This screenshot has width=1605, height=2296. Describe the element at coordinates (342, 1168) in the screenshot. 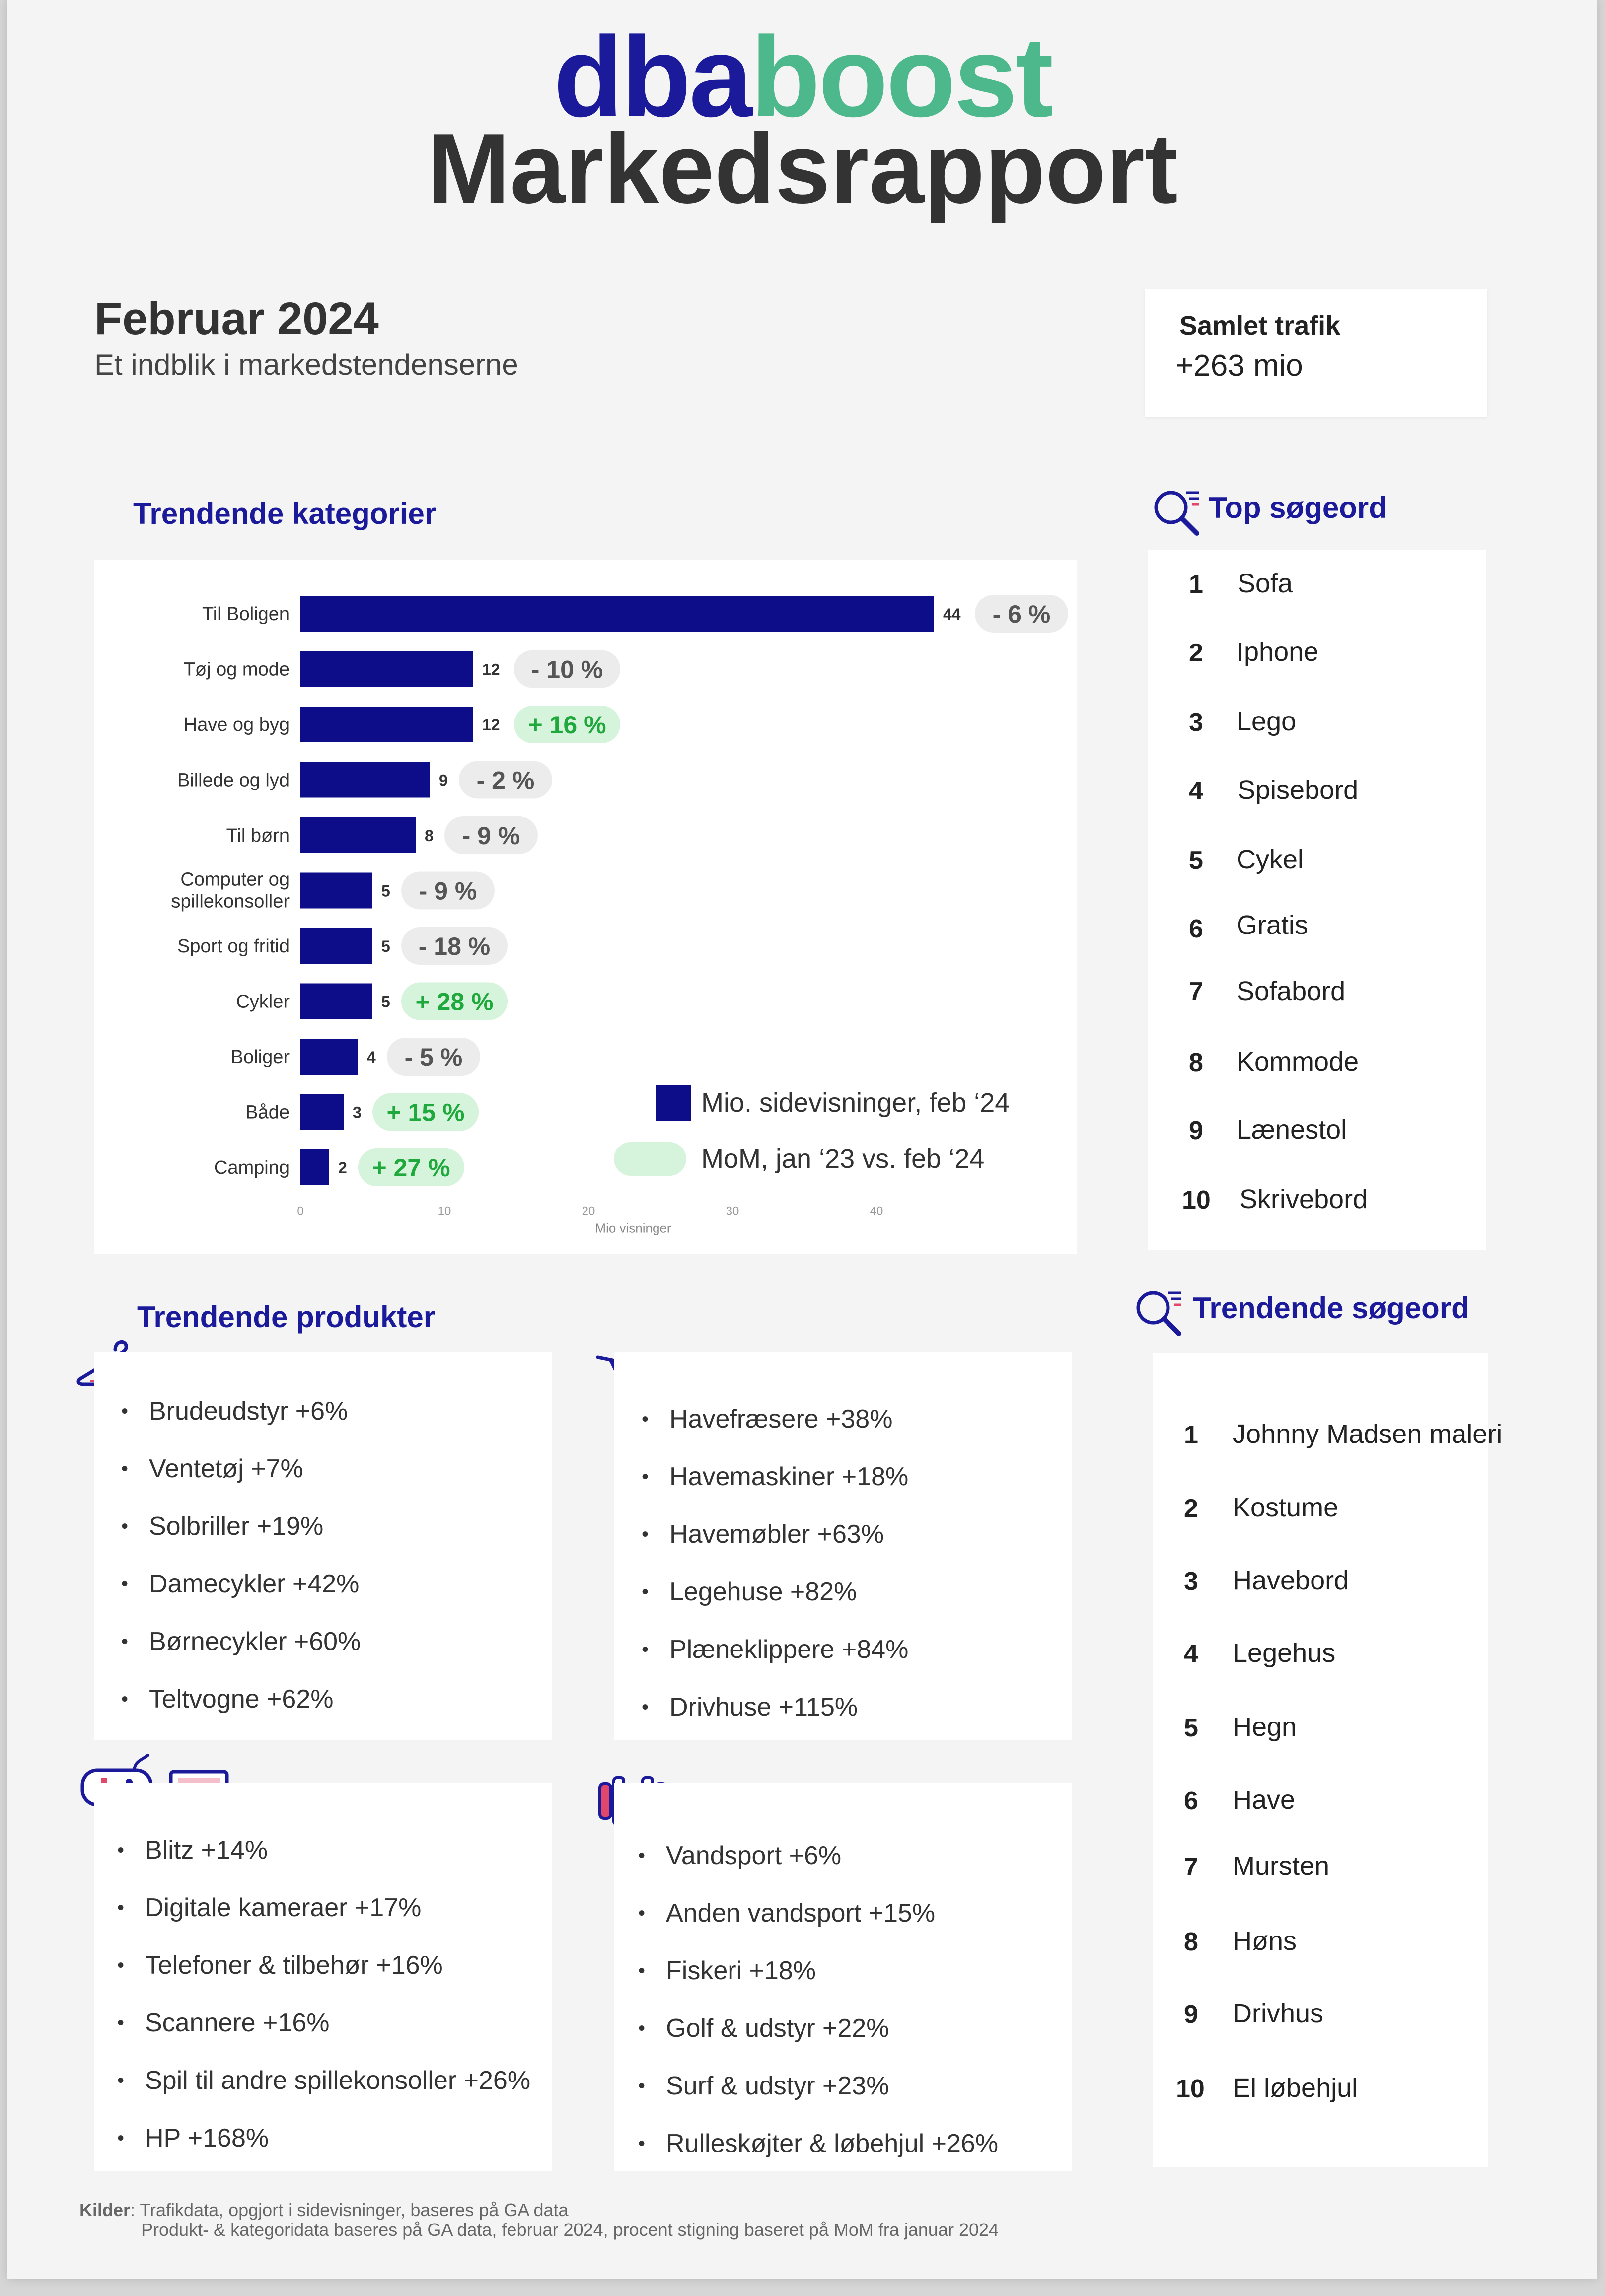

I see `bar-value-label: 2` at that location.